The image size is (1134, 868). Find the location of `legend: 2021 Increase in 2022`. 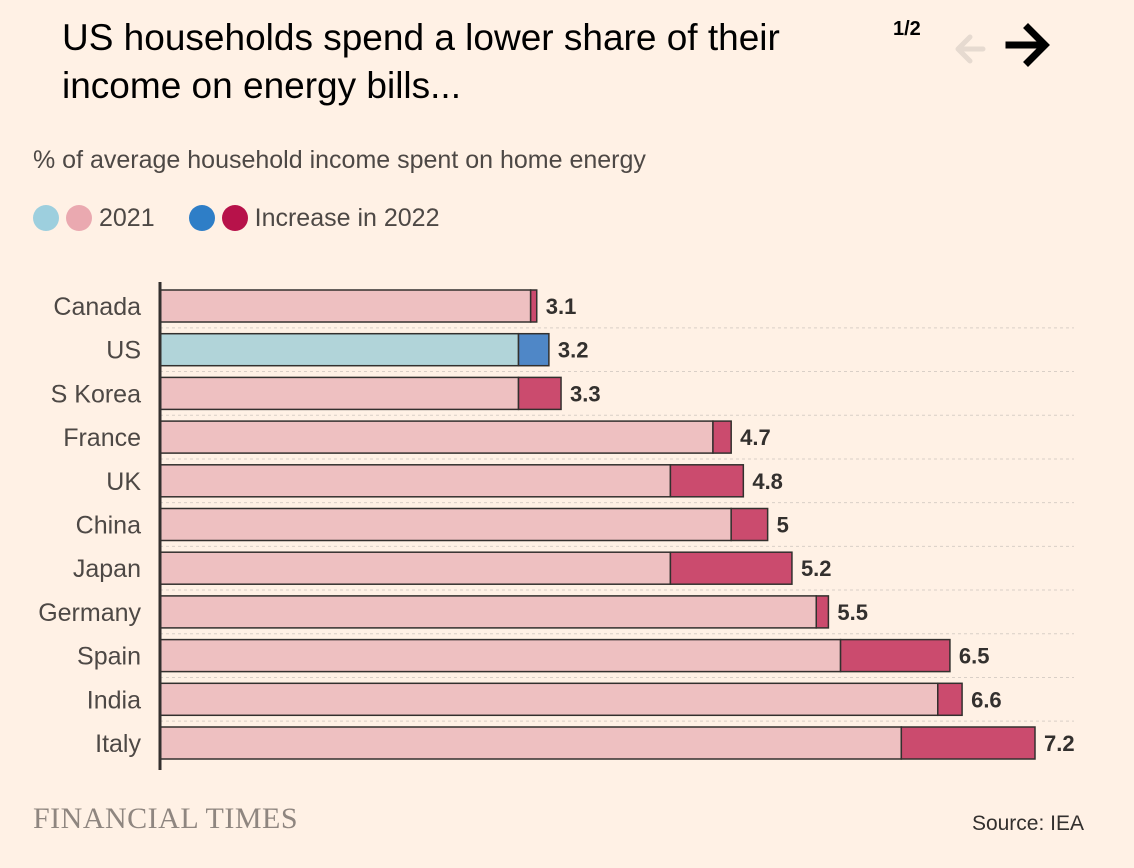

legend: 2021 Increase in 2022 is located at coordinates (236, 218).